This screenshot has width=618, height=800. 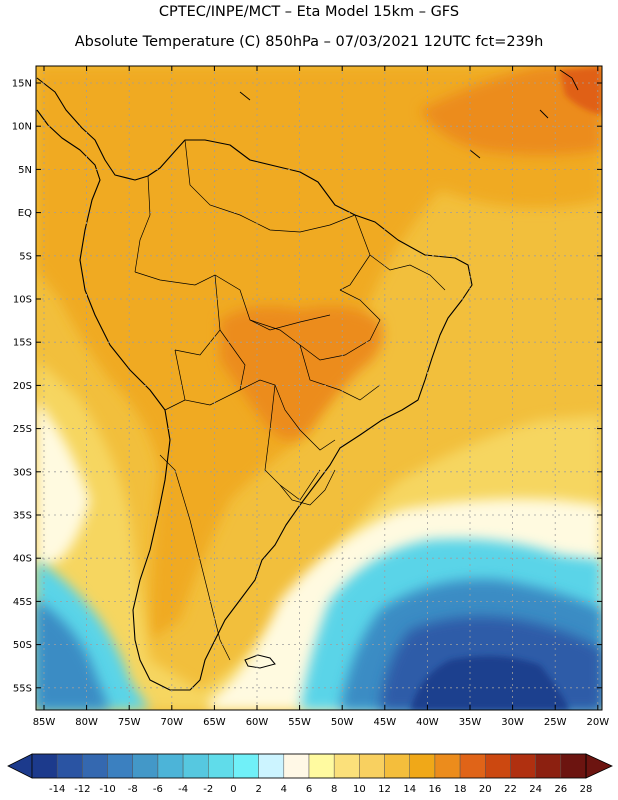 What do you see at coordinates (555, 722) in the screenshot?
I see `lon-label: 25W` at bounding box center [555, 722].